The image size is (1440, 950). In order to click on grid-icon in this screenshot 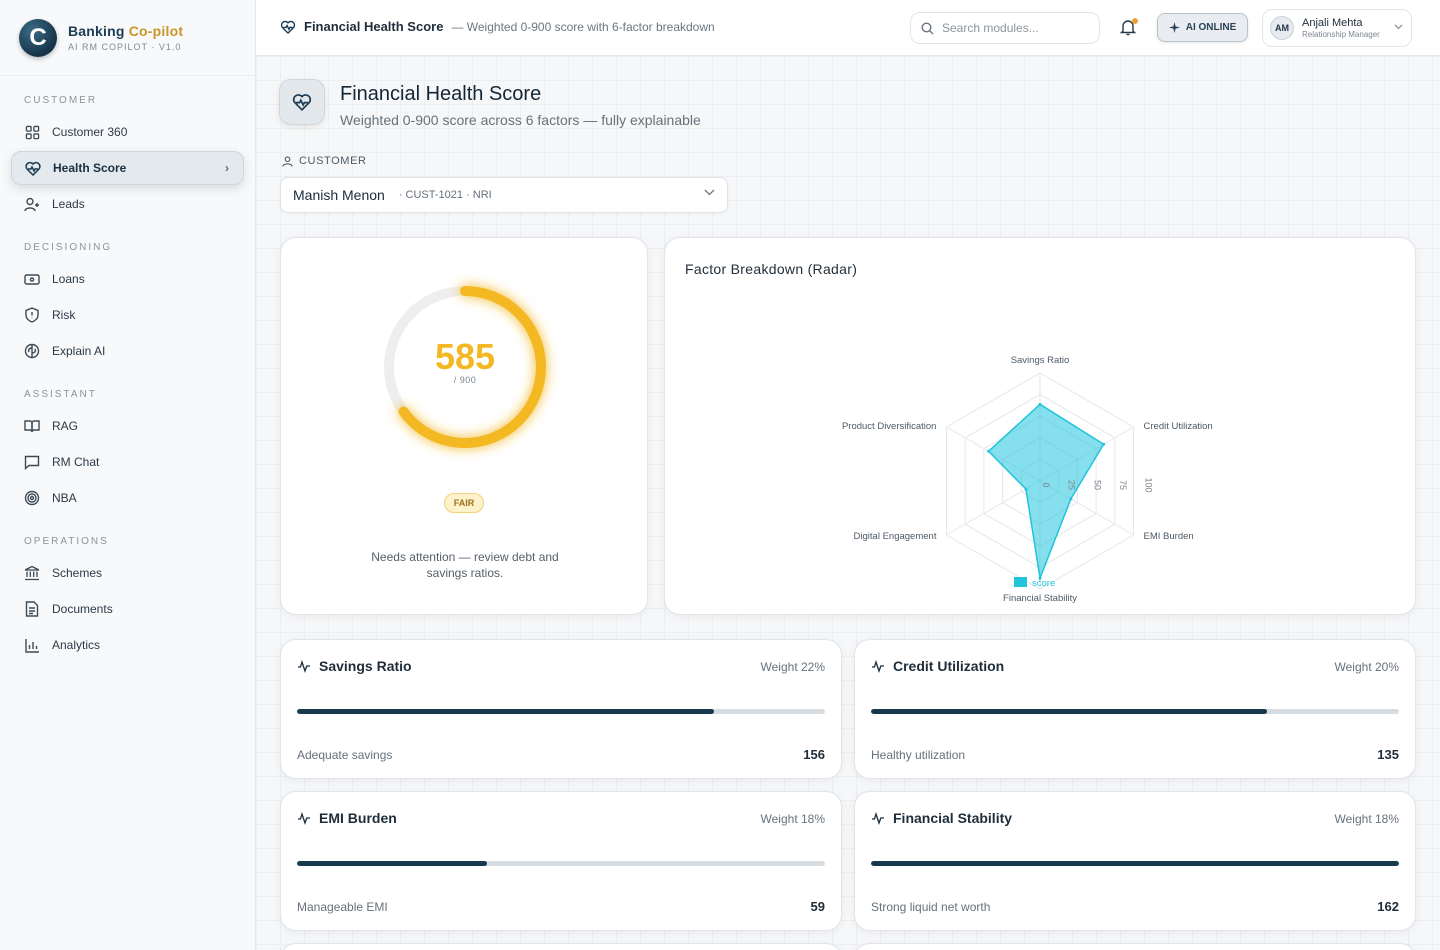, I will do `click(32, 132)`.